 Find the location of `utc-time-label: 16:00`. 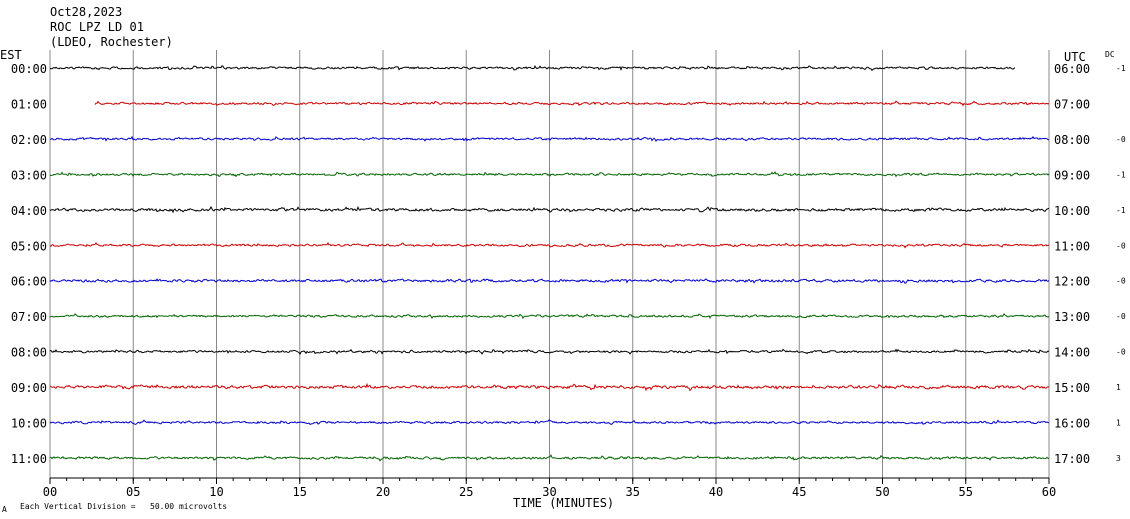

utc-time-label: 16:00 is located at coordinates (1072, 424).